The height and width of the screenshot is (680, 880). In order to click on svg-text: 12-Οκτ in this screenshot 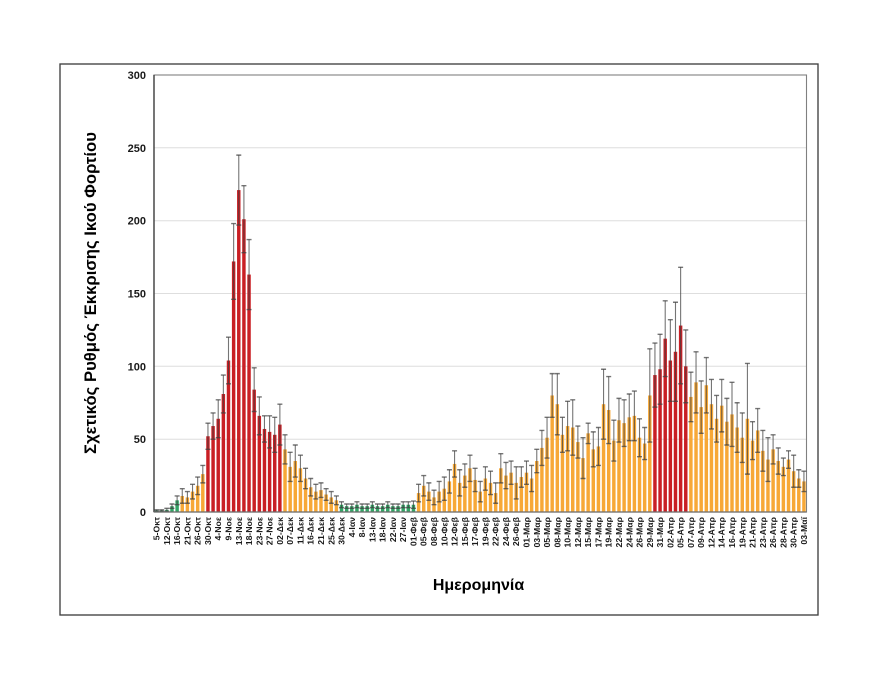, I will do `click(167, 531)`.